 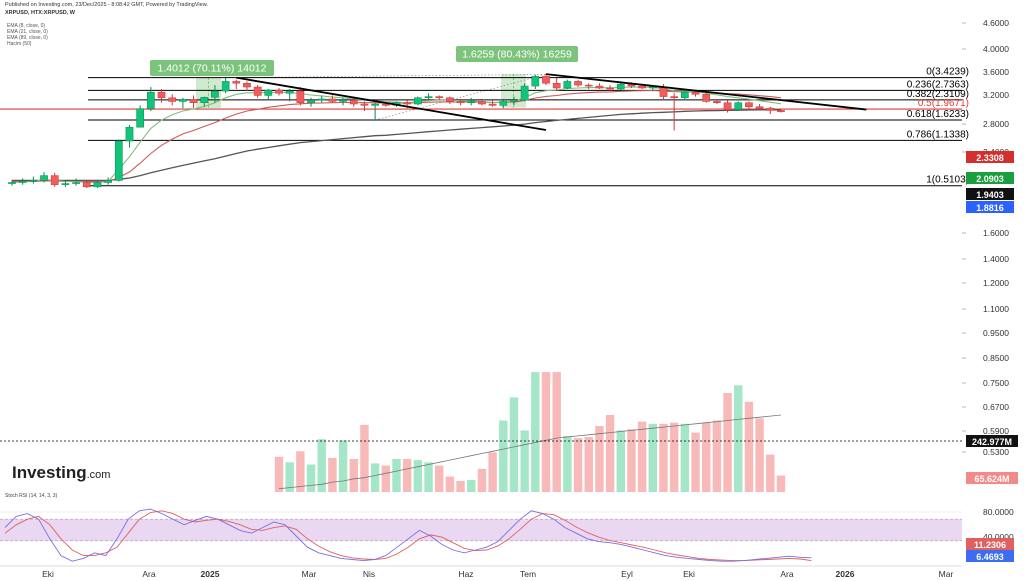 What do you see at coordinates (27, 38) in the screenshot?
I see `indicator-ema89: EMA (89, close, 0)` at bounding box center [27, 38].